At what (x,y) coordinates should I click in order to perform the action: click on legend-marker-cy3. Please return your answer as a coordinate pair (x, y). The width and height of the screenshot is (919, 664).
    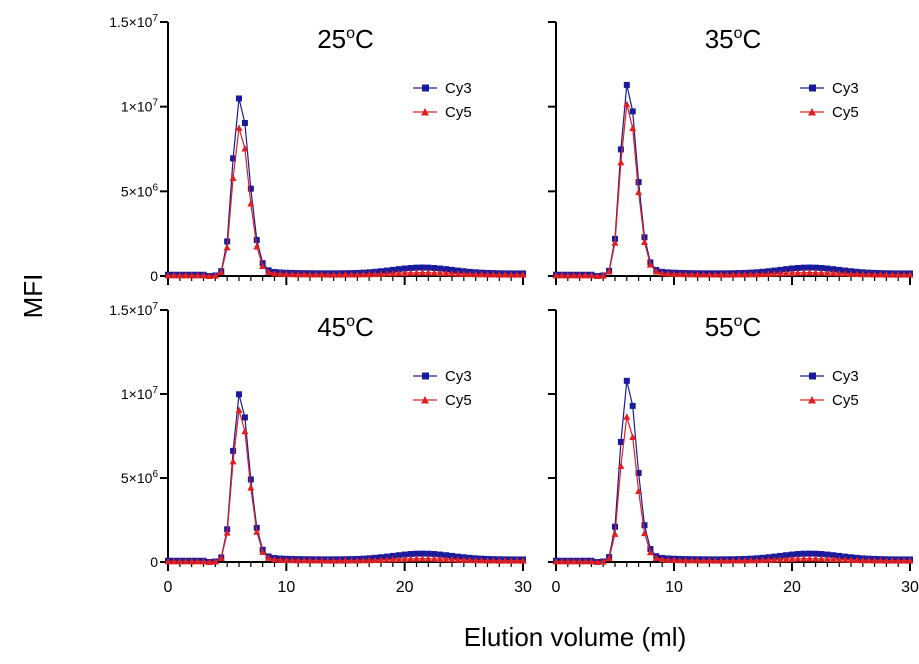
    Looking at the image, I should click on (812, 88).